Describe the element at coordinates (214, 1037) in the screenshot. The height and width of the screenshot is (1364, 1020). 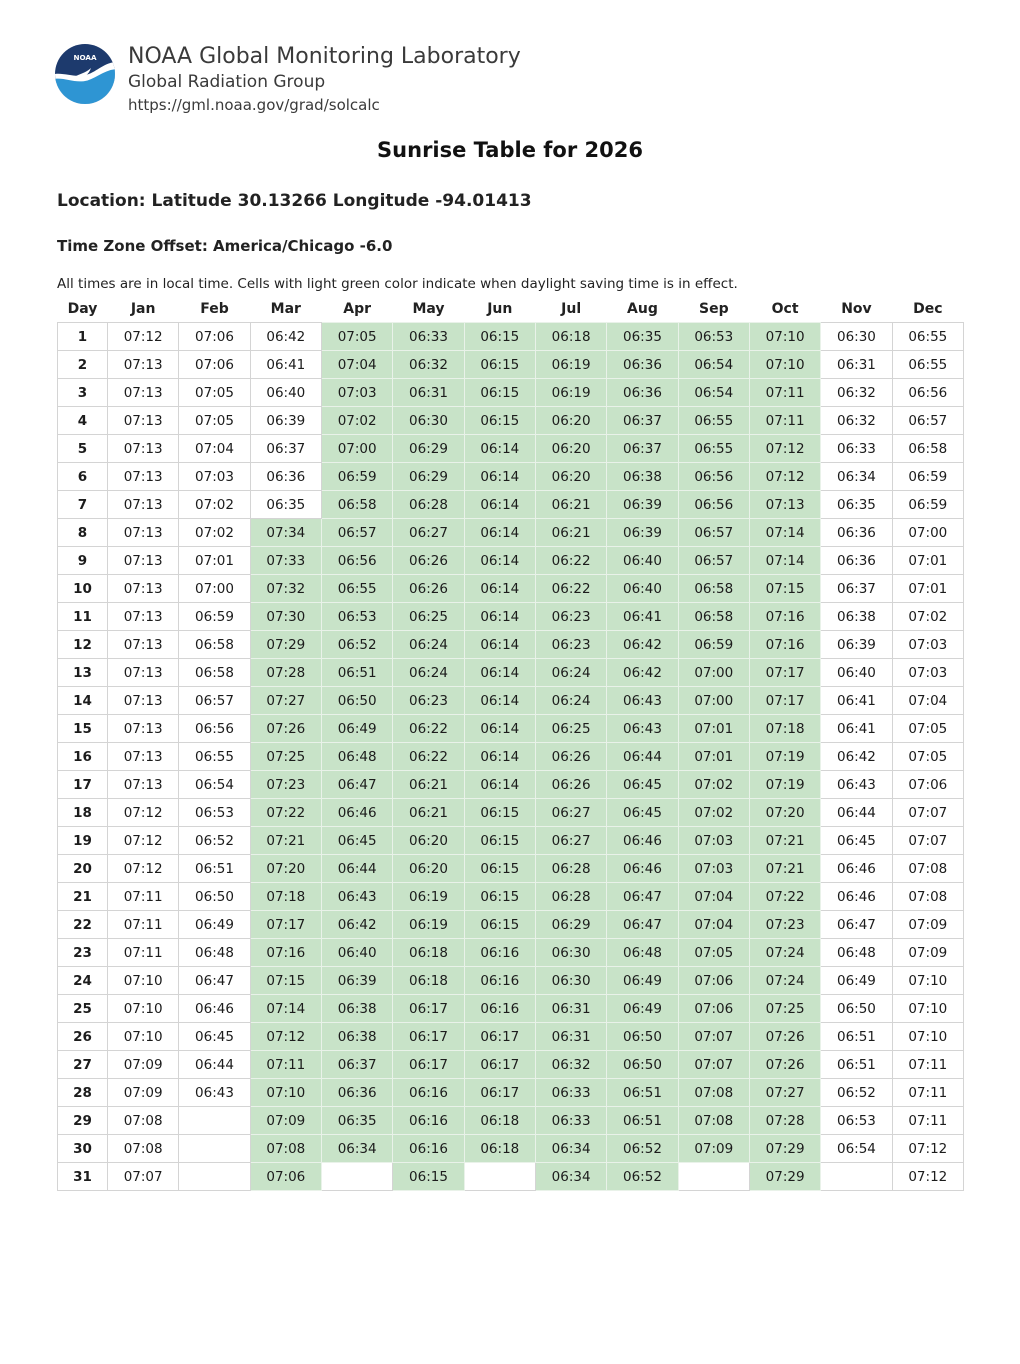
I see `time-cell: 06:45` at that location.